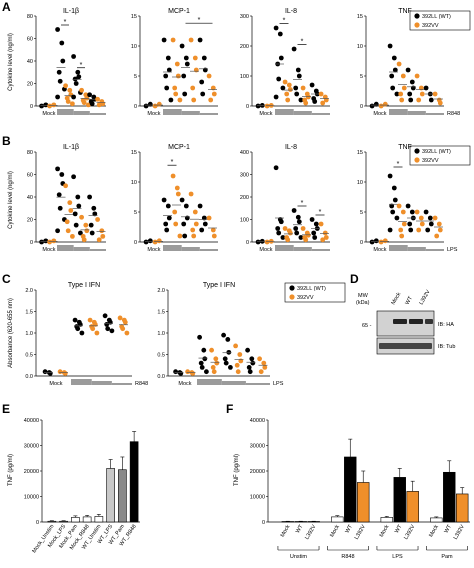  What do you see at coordinates (30, 221) in the screenshot?
I see `y-tick-label: 20` at bounding box center [30, 221].